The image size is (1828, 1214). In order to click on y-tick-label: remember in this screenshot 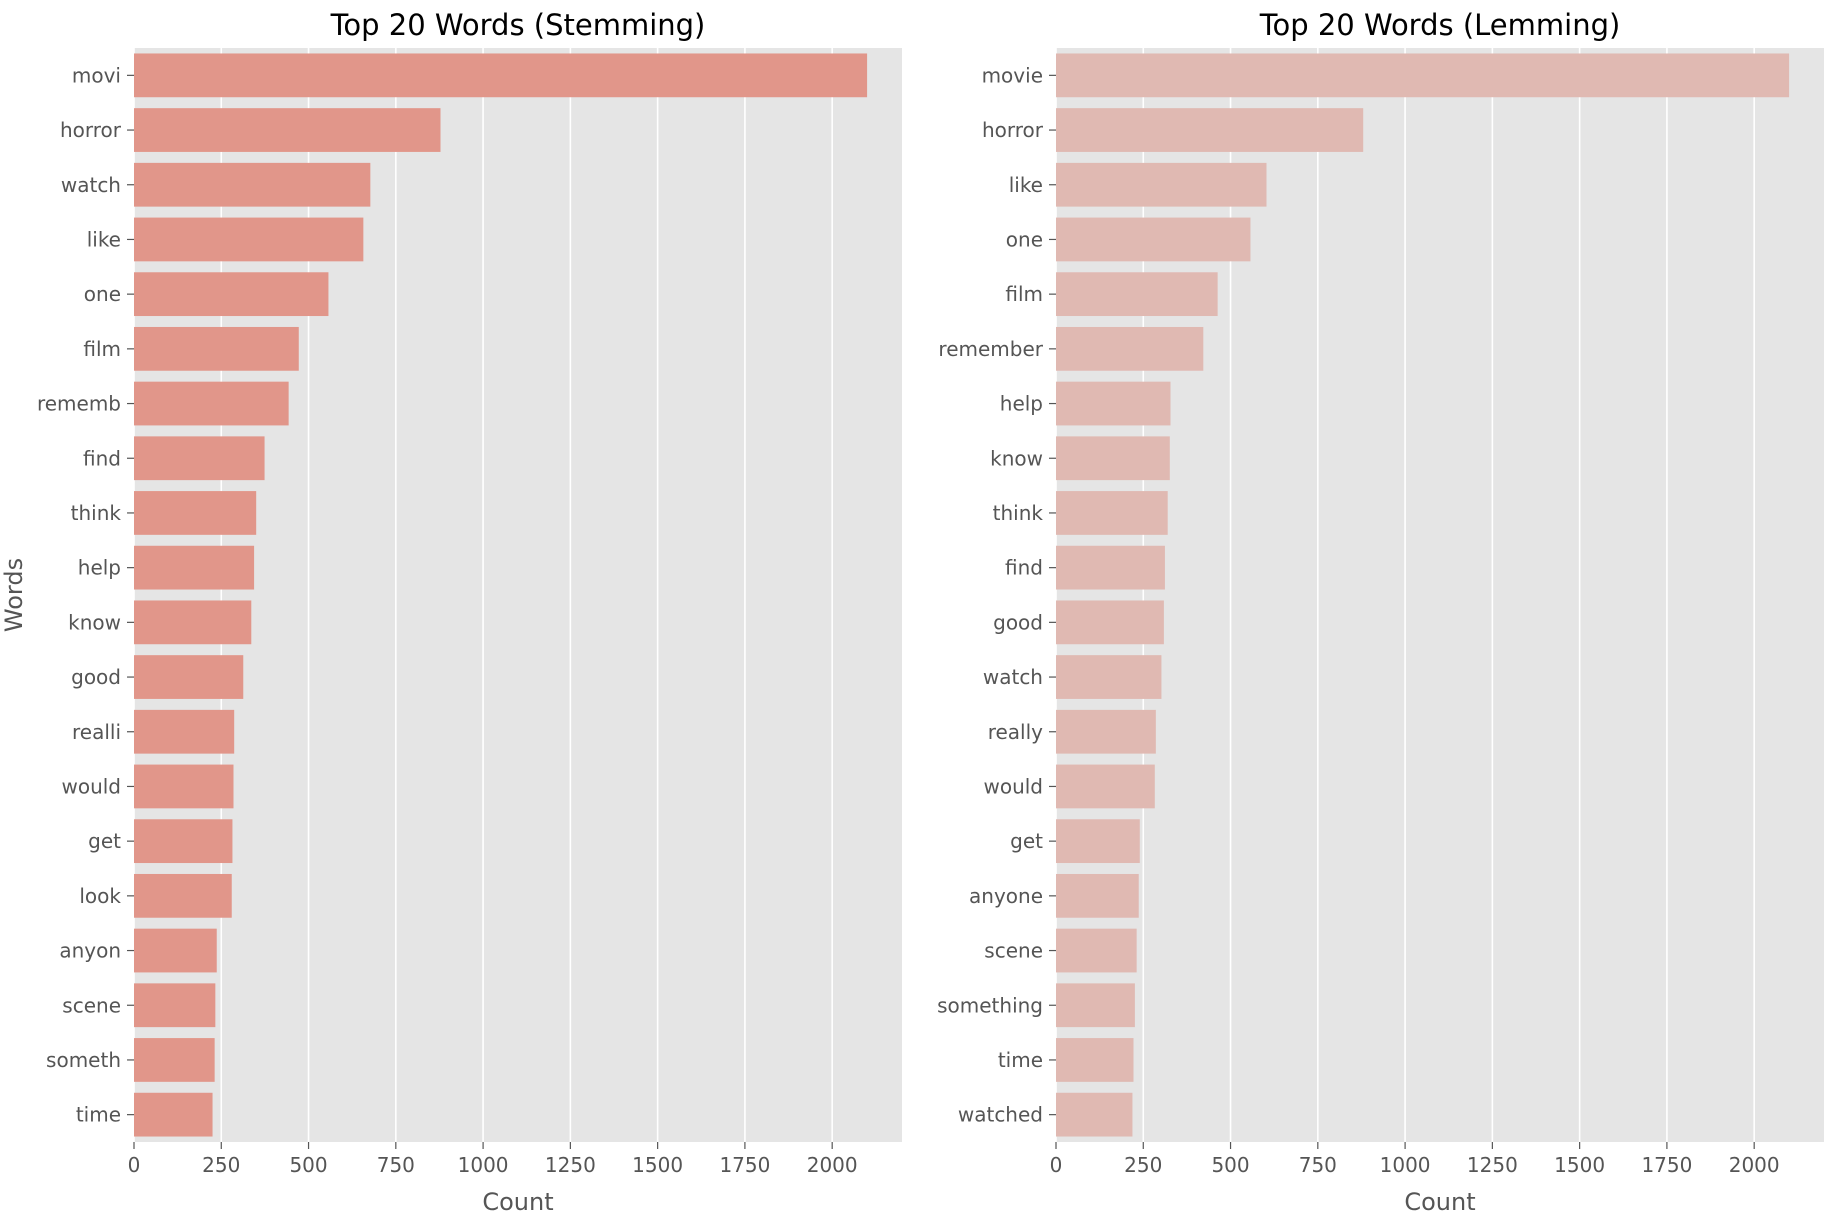, I will do `click(990, 349)`.